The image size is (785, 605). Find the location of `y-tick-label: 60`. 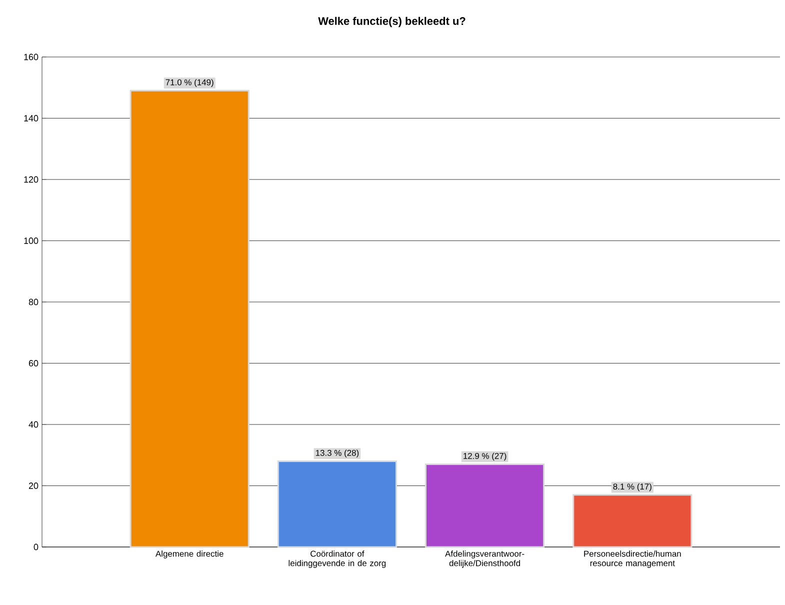

y-tick-label: 60 is located at coordinates (33, 363).